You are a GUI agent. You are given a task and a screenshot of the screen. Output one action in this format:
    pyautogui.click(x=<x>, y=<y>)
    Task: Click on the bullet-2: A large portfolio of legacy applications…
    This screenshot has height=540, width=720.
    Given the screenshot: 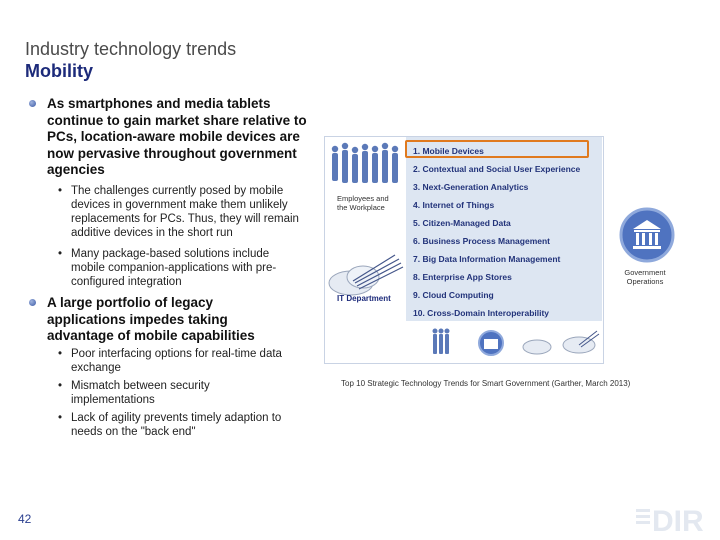 What is the action you would take?
    pyautogui.click(x=154, y=320)
    